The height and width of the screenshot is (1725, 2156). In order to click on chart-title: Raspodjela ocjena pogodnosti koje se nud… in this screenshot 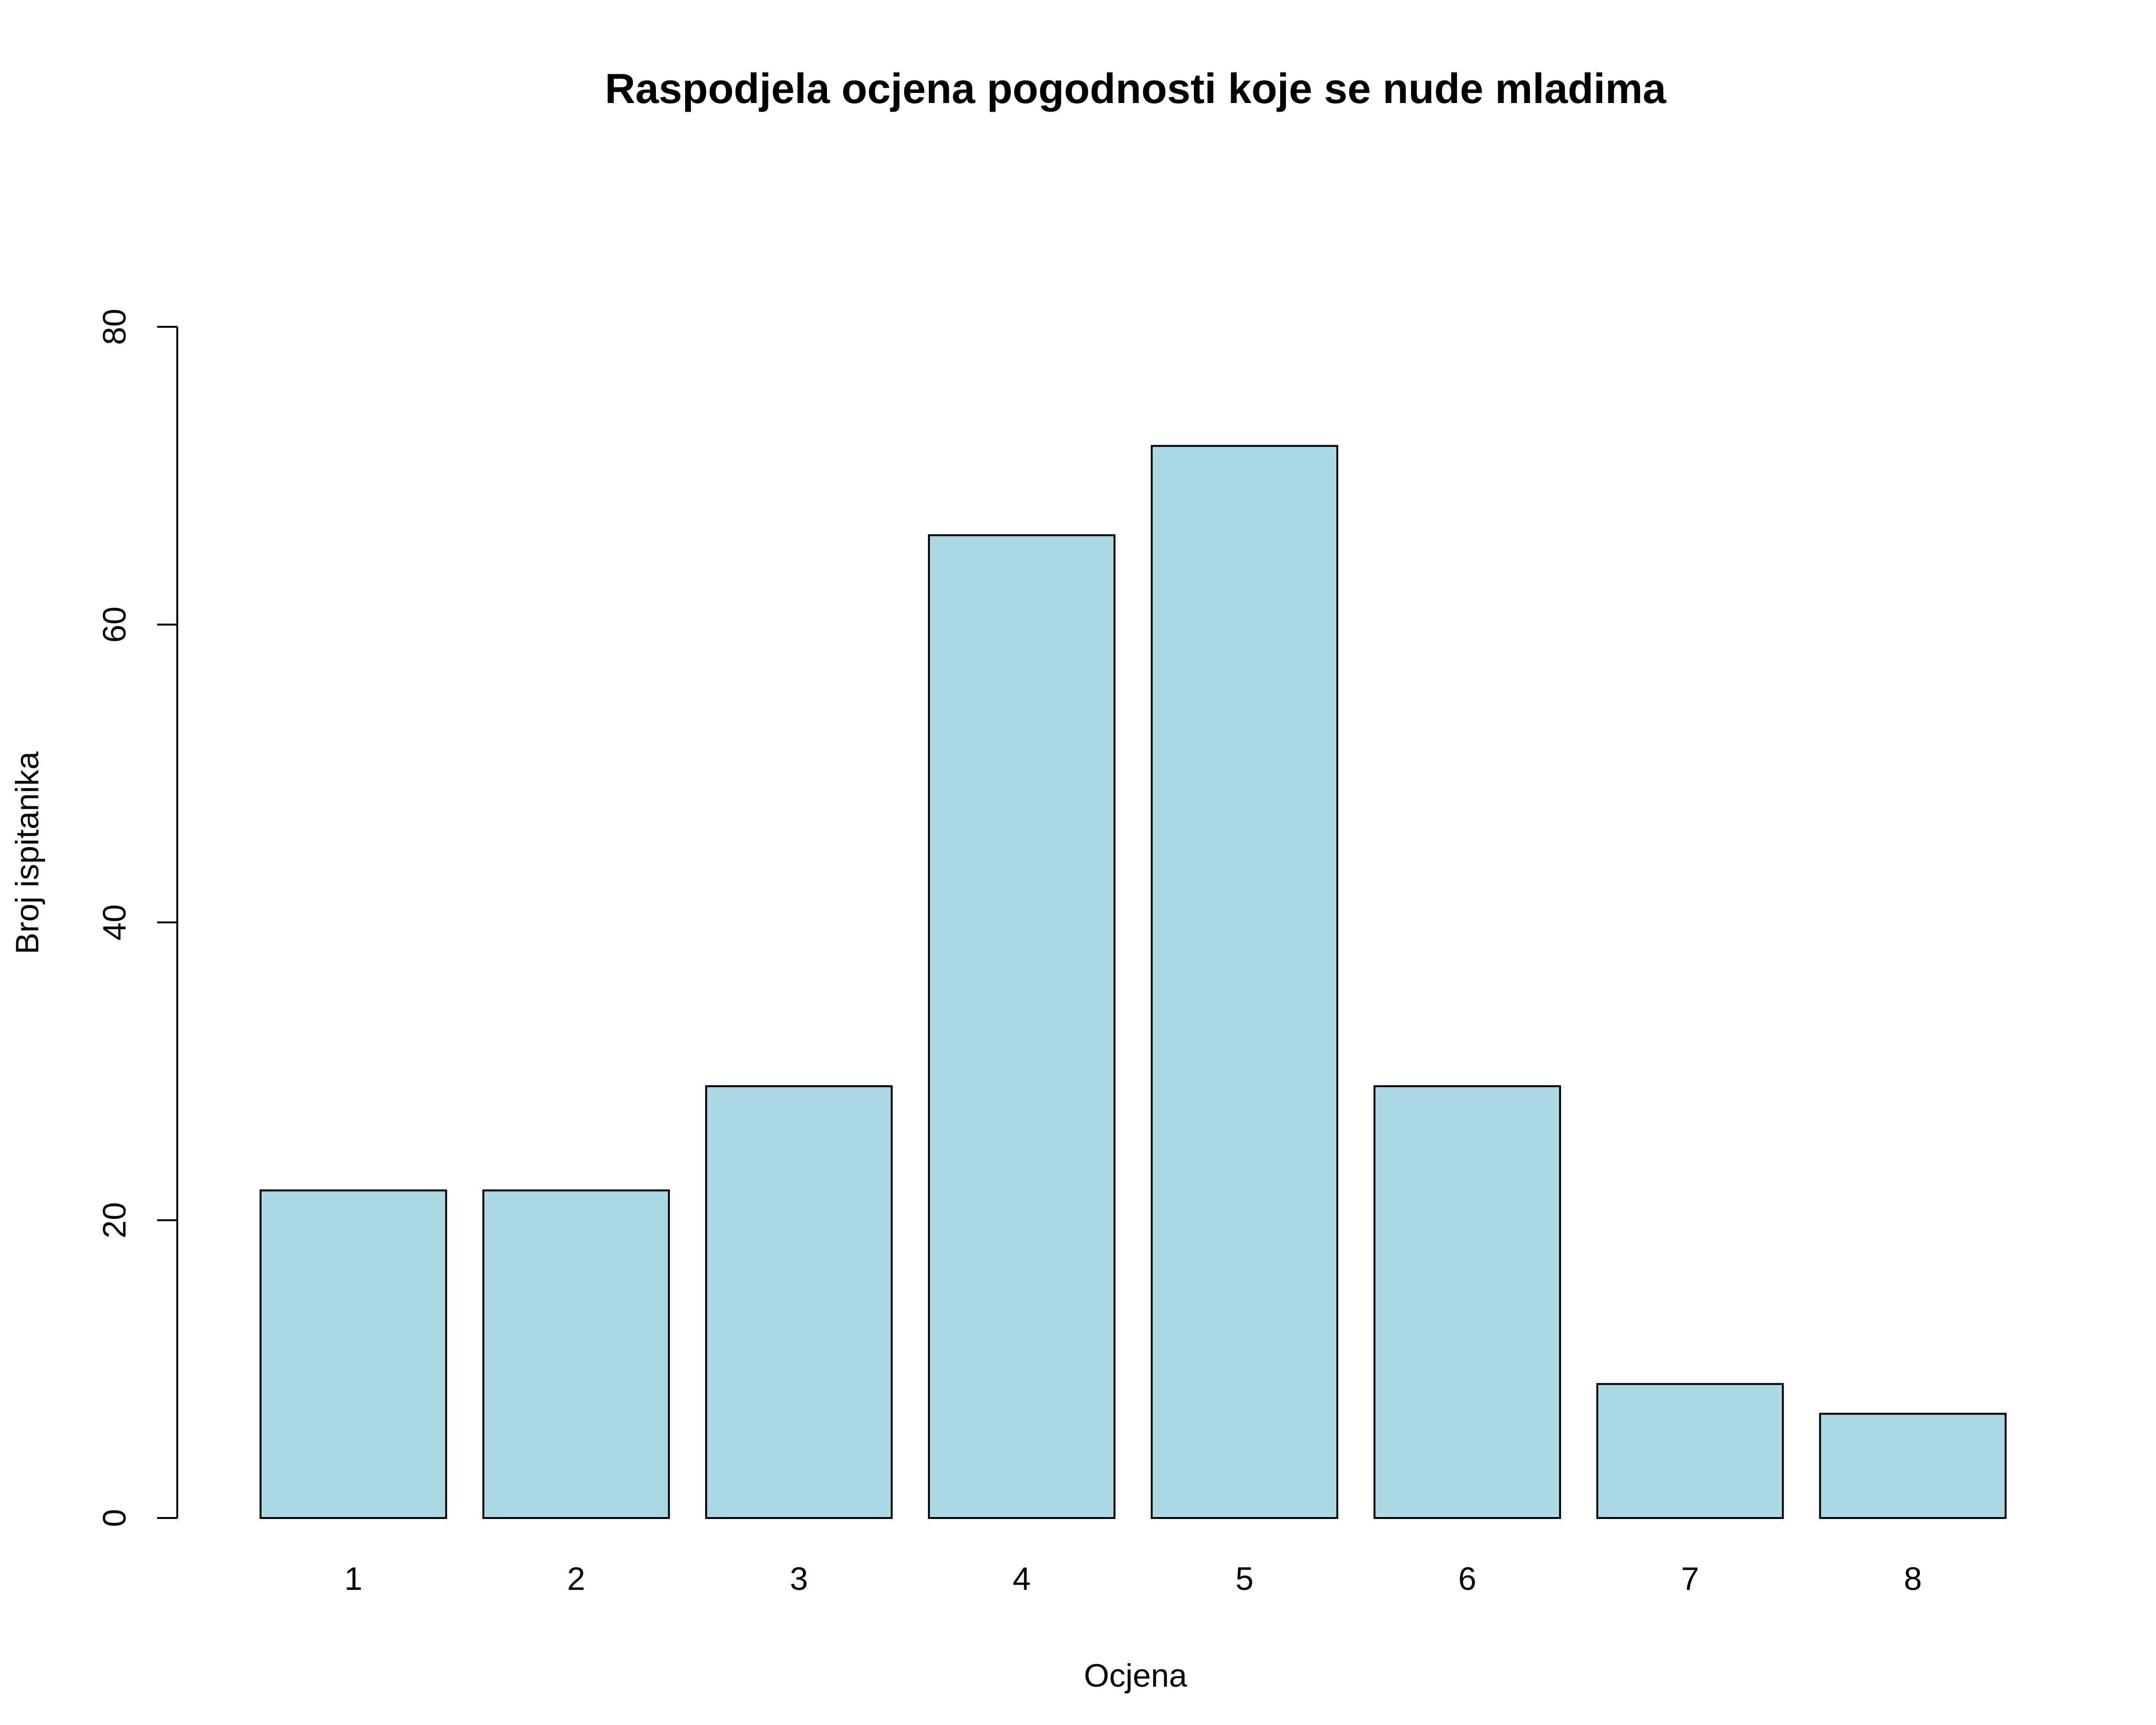, I will do `click(1135, 88)`.